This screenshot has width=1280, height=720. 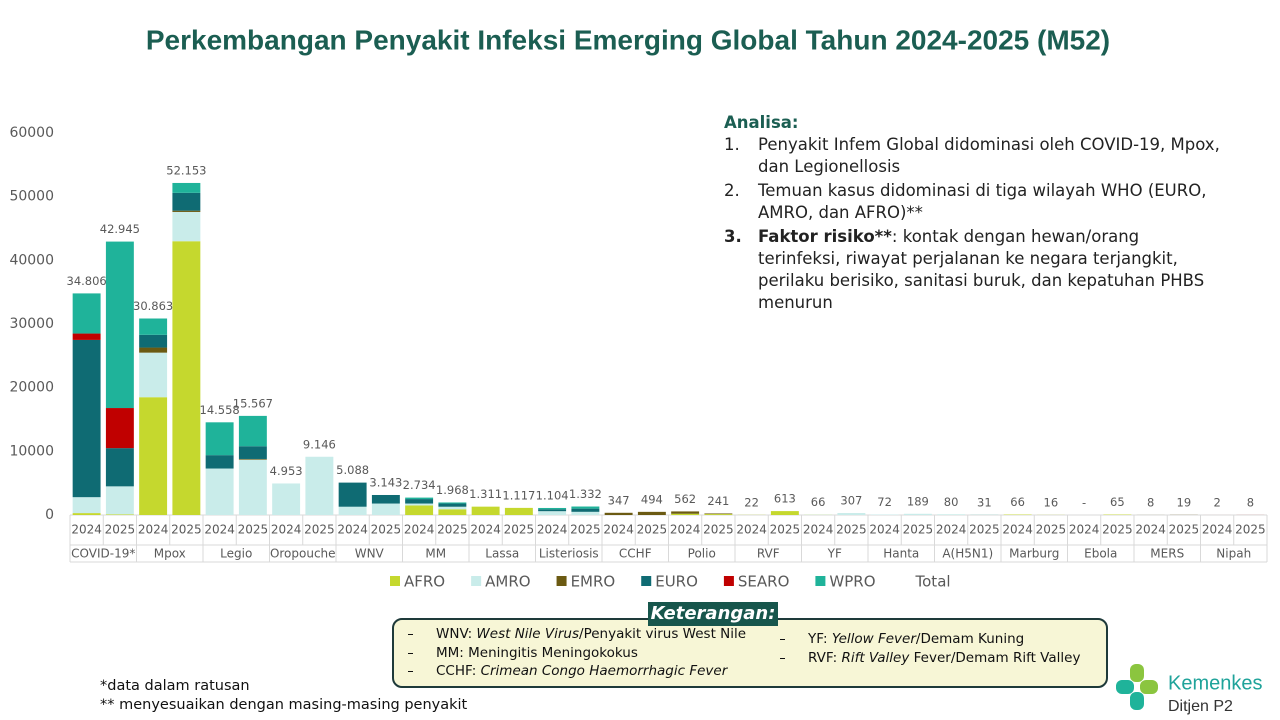 I want to click on y-tick-label: 10000, so click(x=31, y=451).